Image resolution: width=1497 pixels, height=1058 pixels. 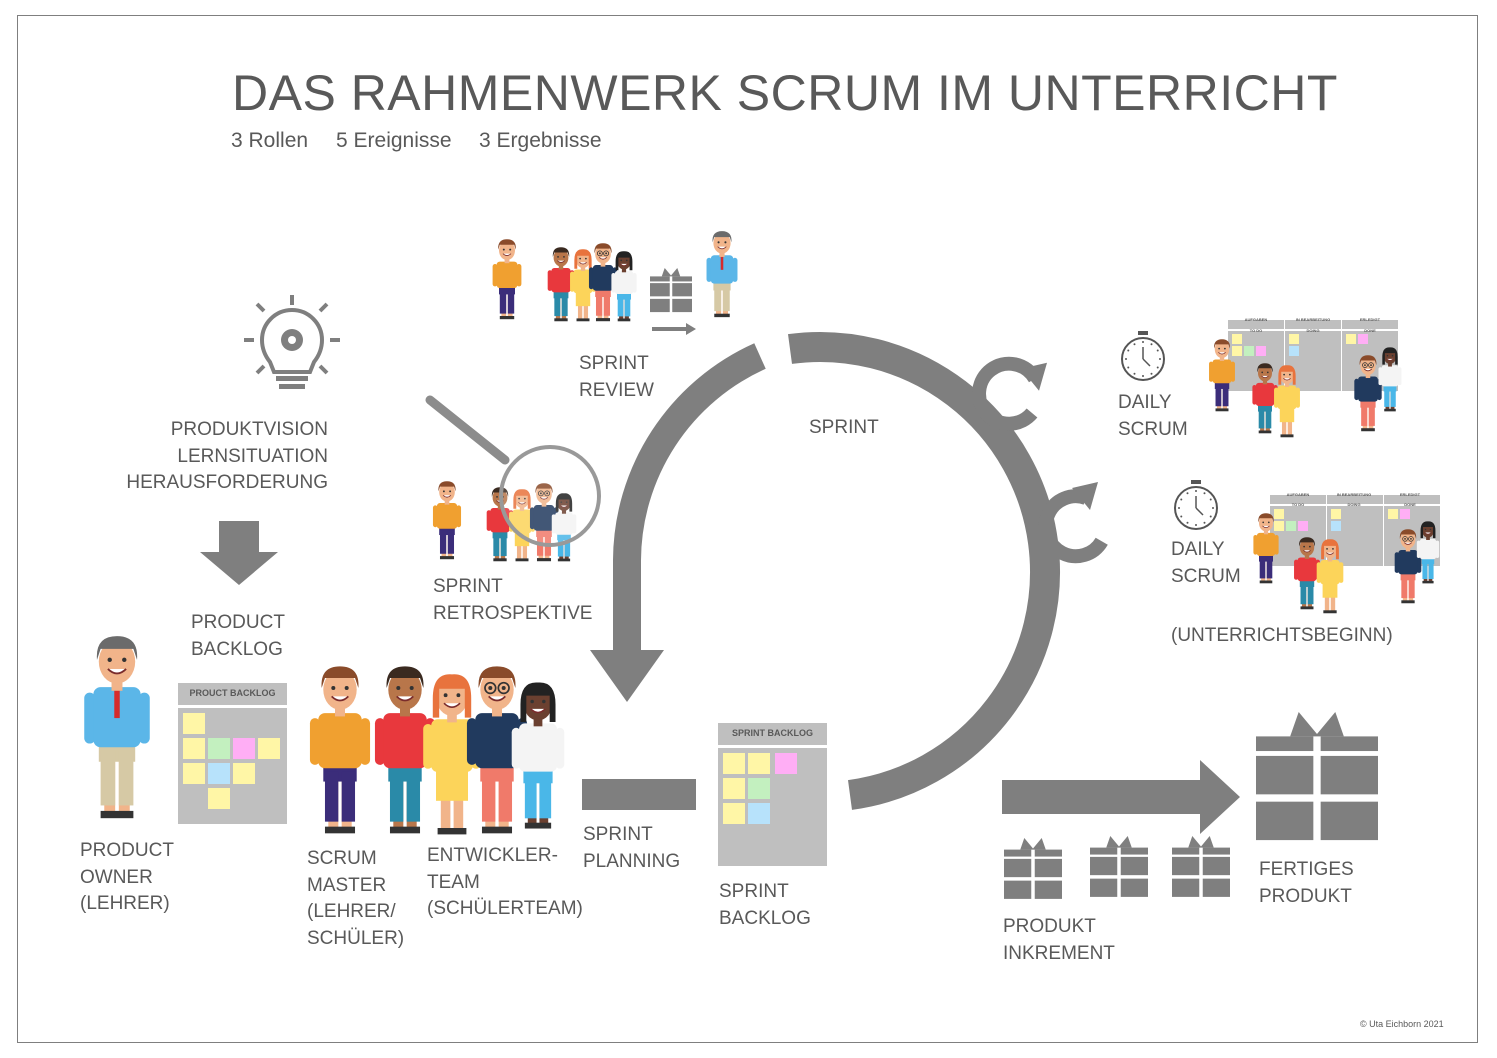 I want to click on subtitle-roles: 3 Rollen, so click(x=270, y=140).